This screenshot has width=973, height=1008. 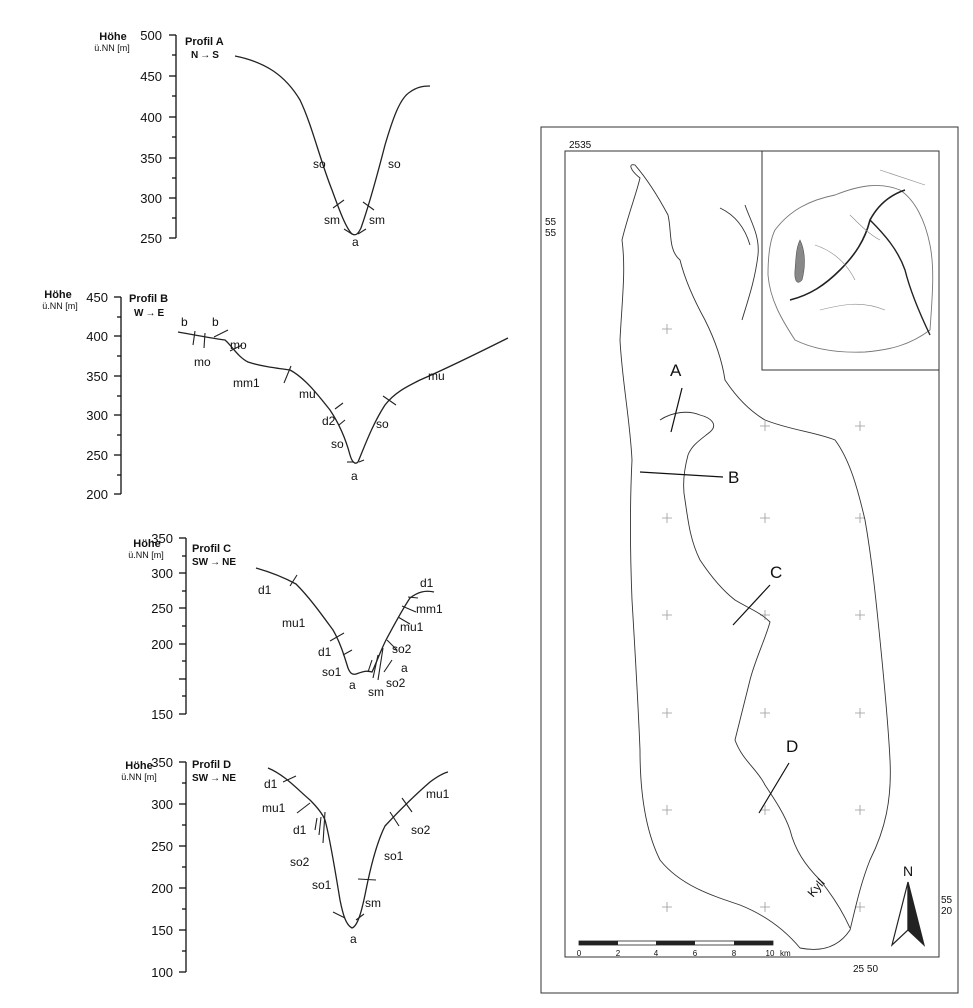 What do you see at coordinates (734, 953) in the screenshot?
I see `scale-tick-label: 8` at bounding box center [734, 953].